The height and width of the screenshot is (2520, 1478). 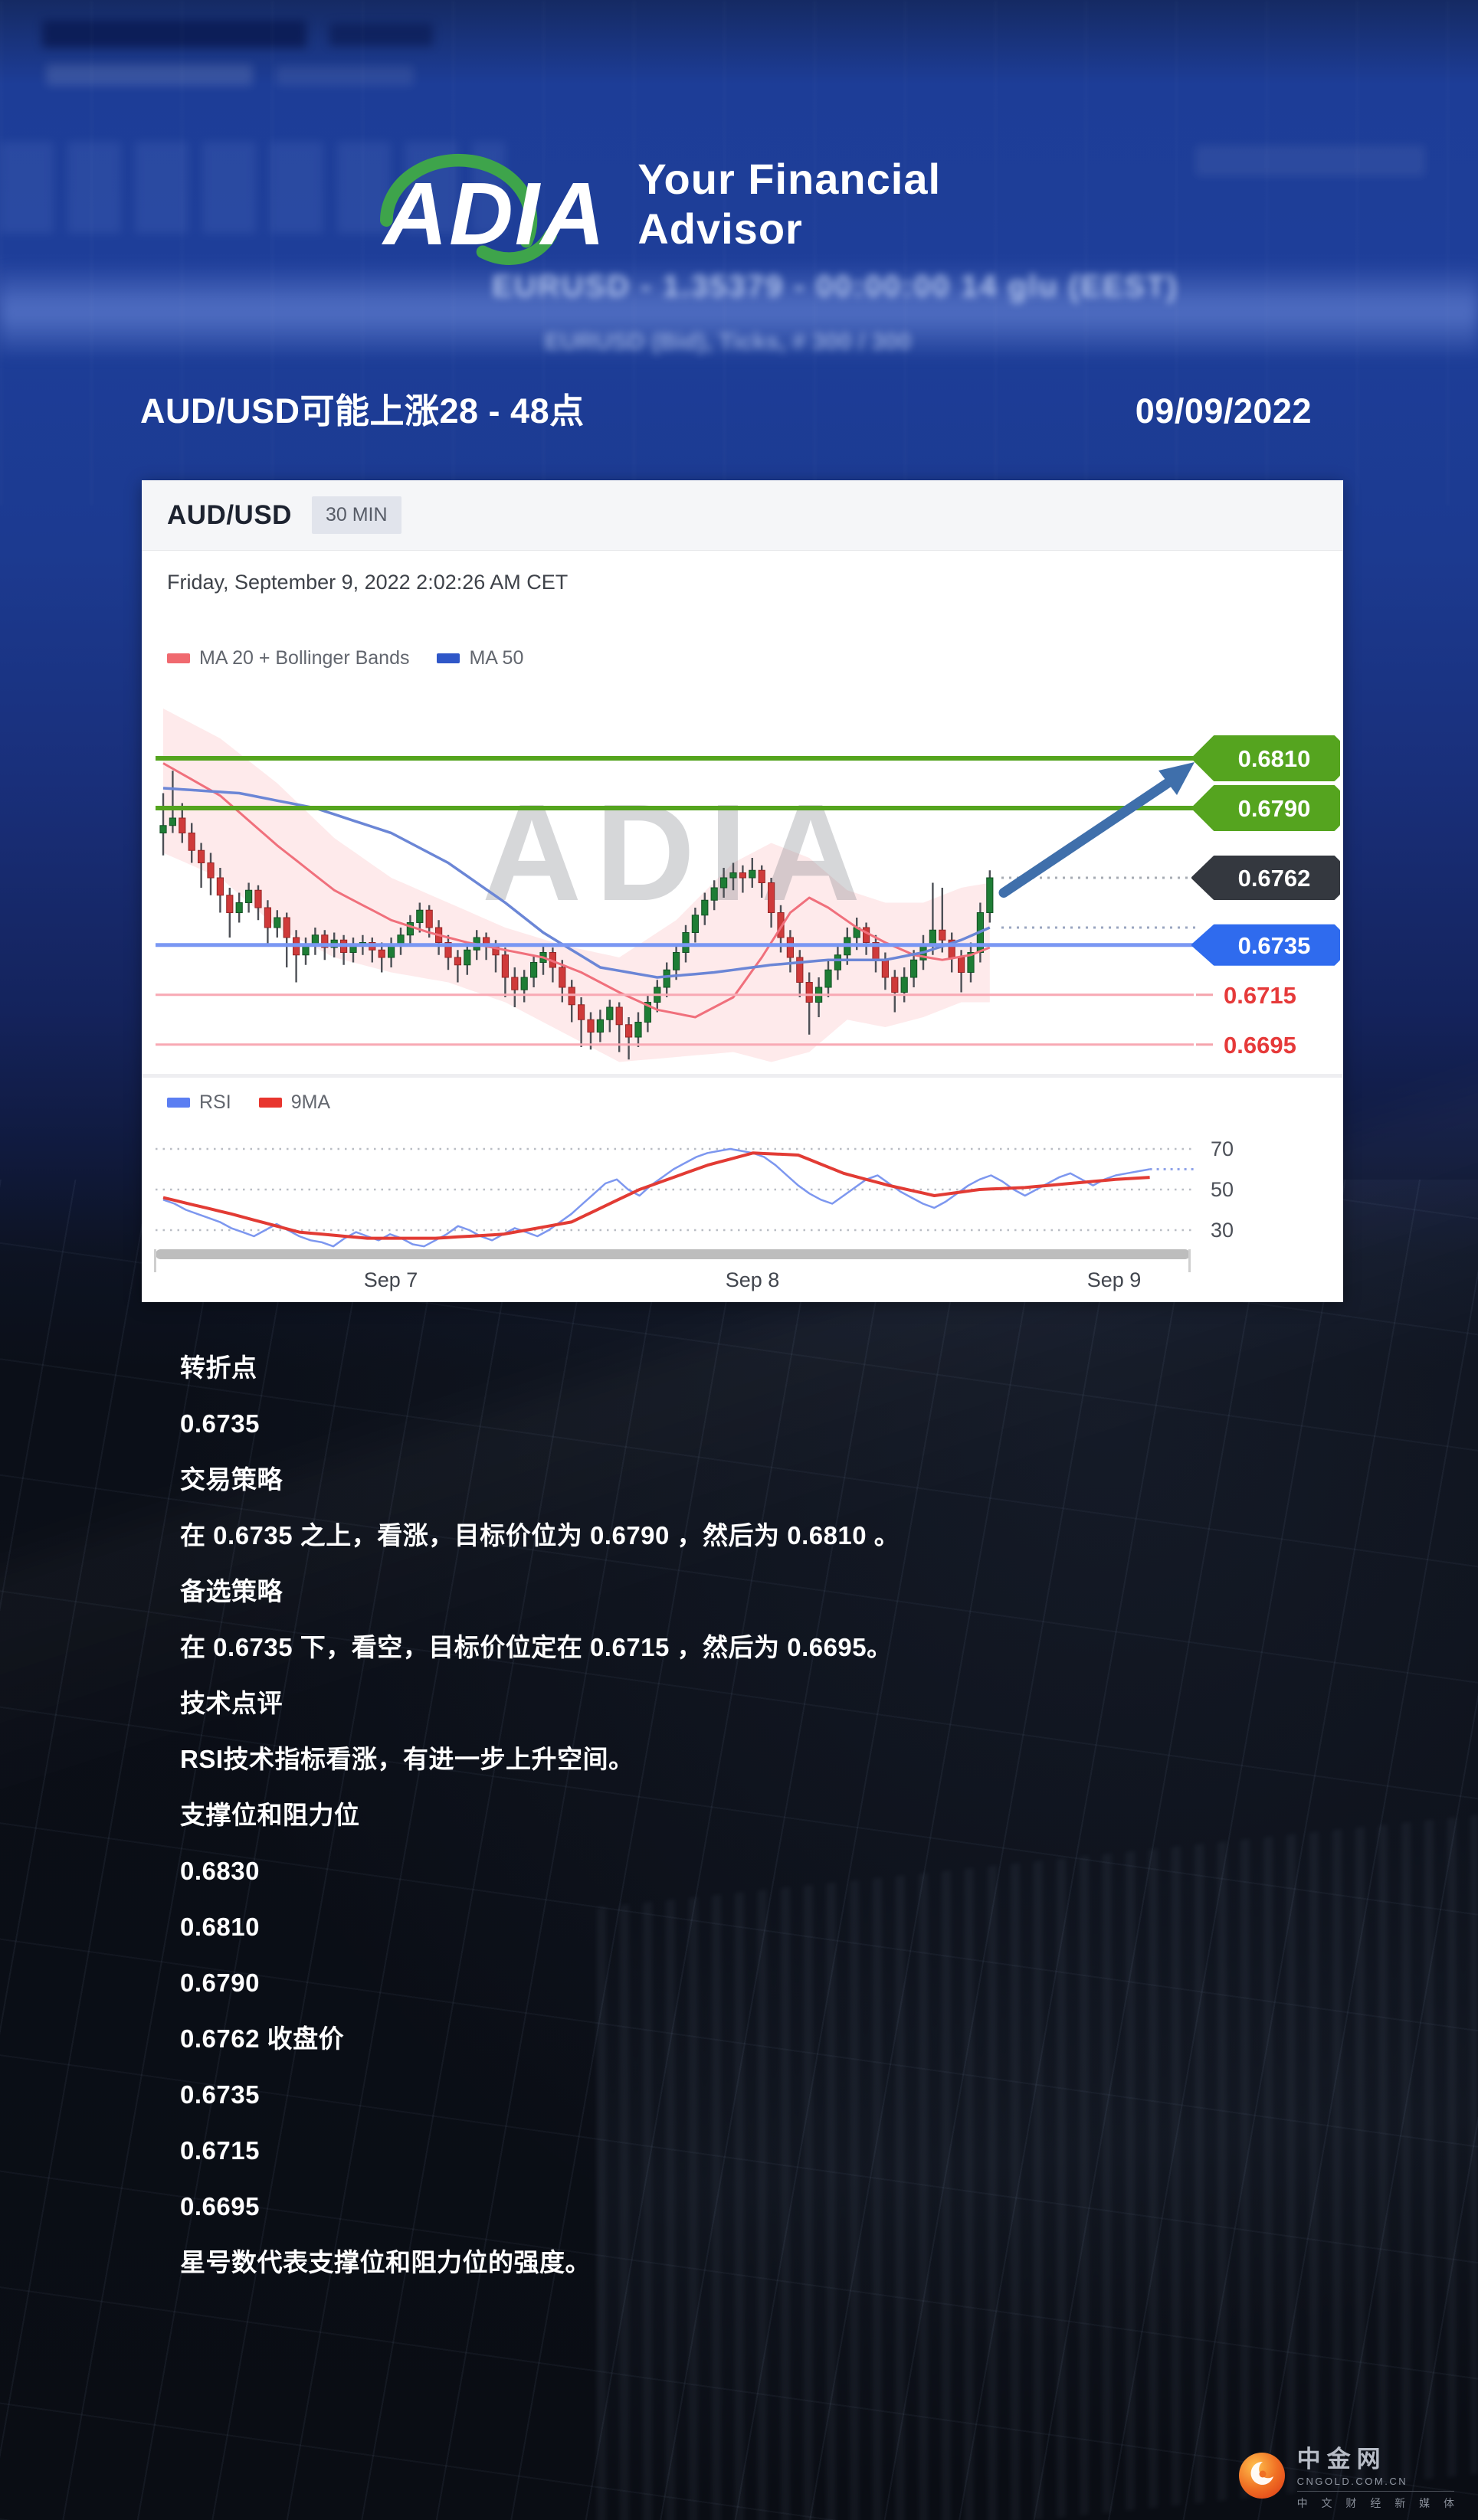 I want to click on svg-text: 0.6735, so click(x=1275, y=945).